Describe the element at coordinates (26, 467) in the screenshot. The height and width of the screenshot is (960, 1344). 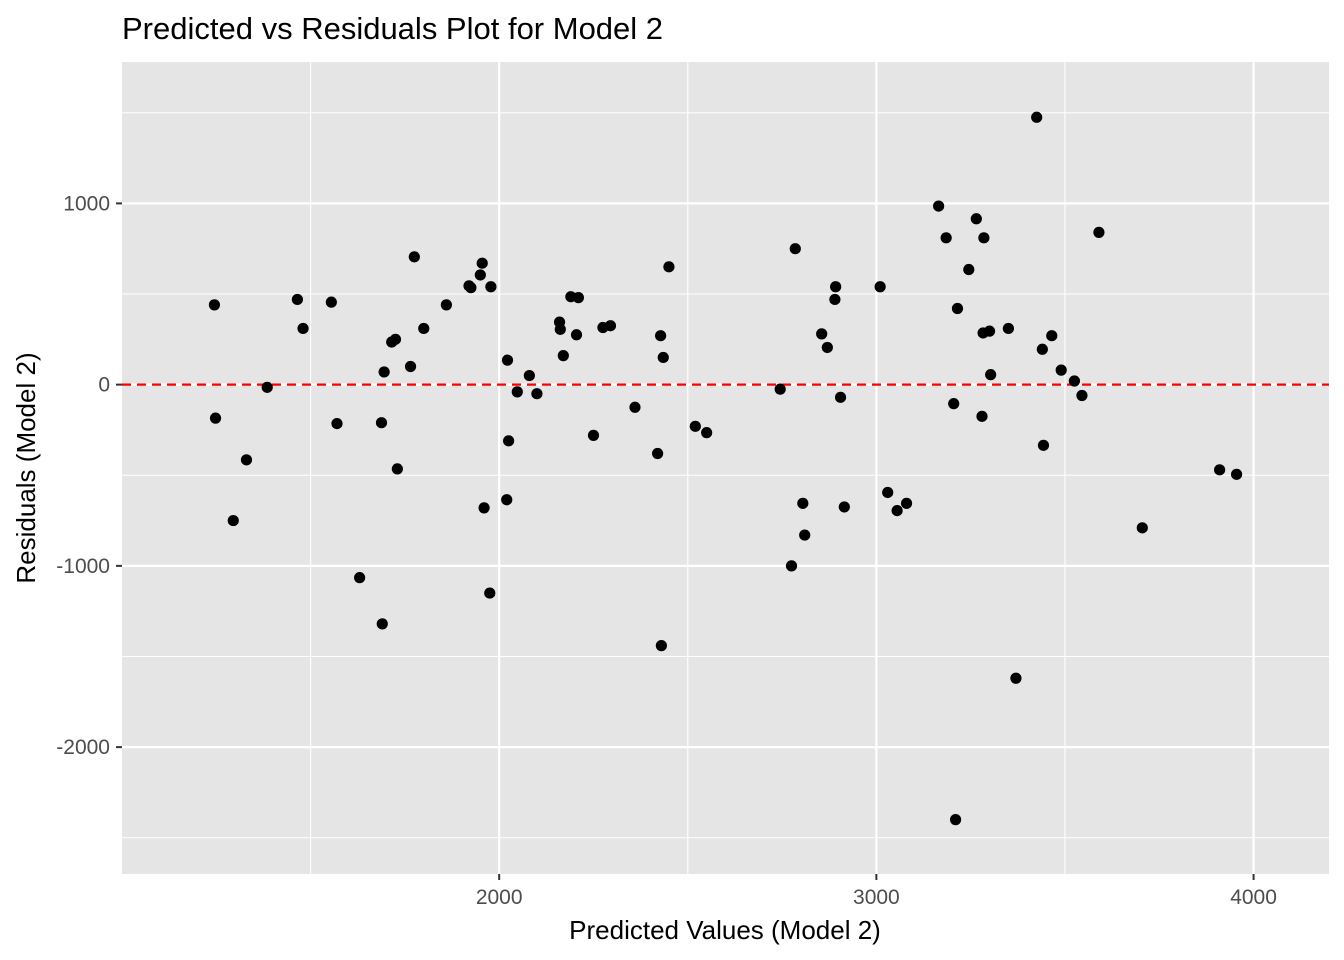
I see `y-axis-title: Residuals (Model 2)` at that location.